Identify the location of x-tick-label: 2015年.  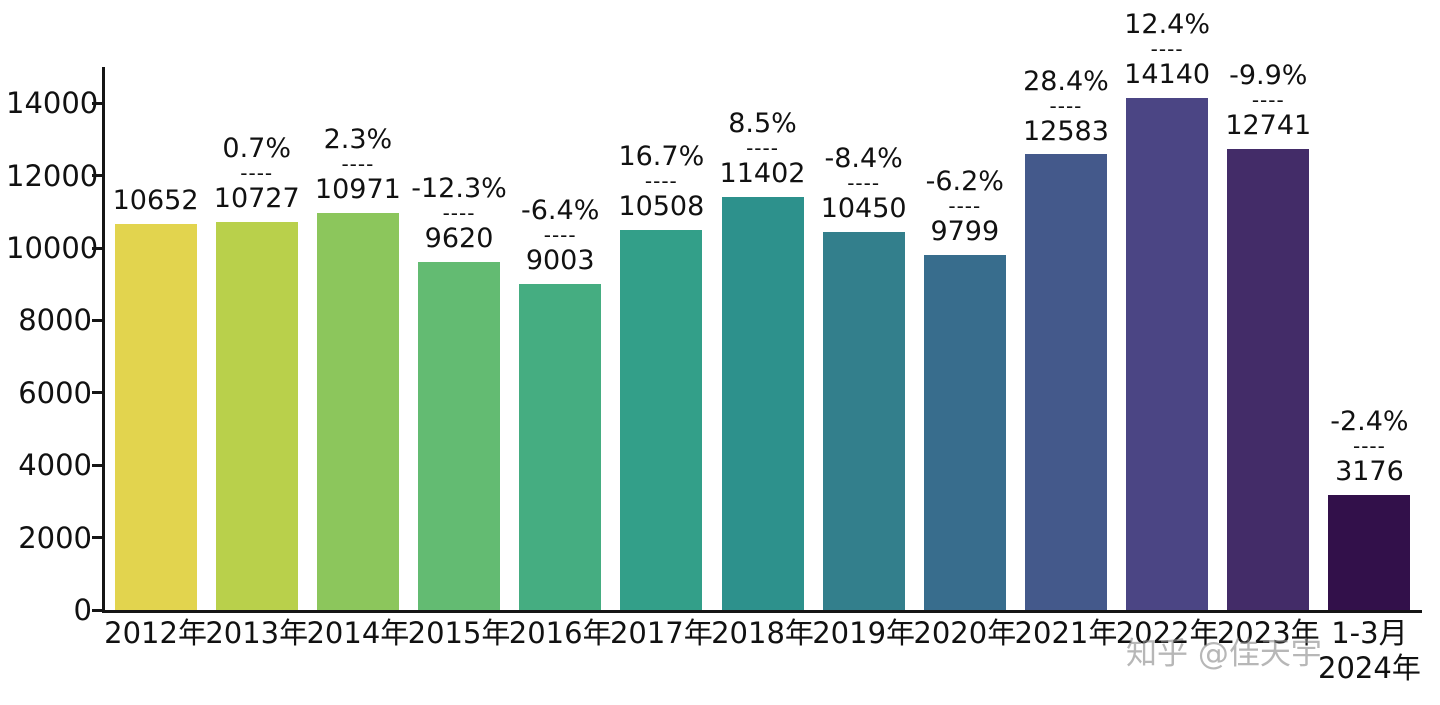
(459, 633).